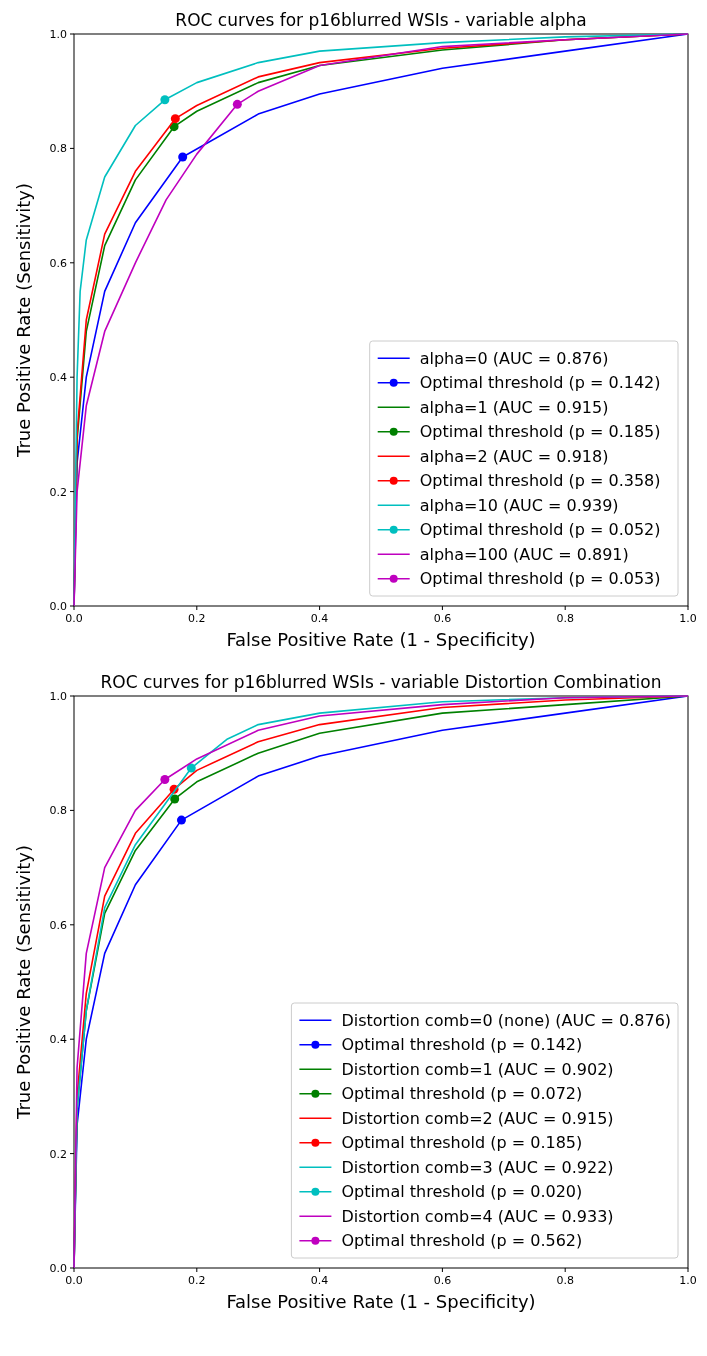 This screenshot has height=1356, width=707. Describe the element at coordinates (477, 1118) in the screenshot. I see `legend-label: Distortion comb=2 (AUC = 0.915)` at that location.